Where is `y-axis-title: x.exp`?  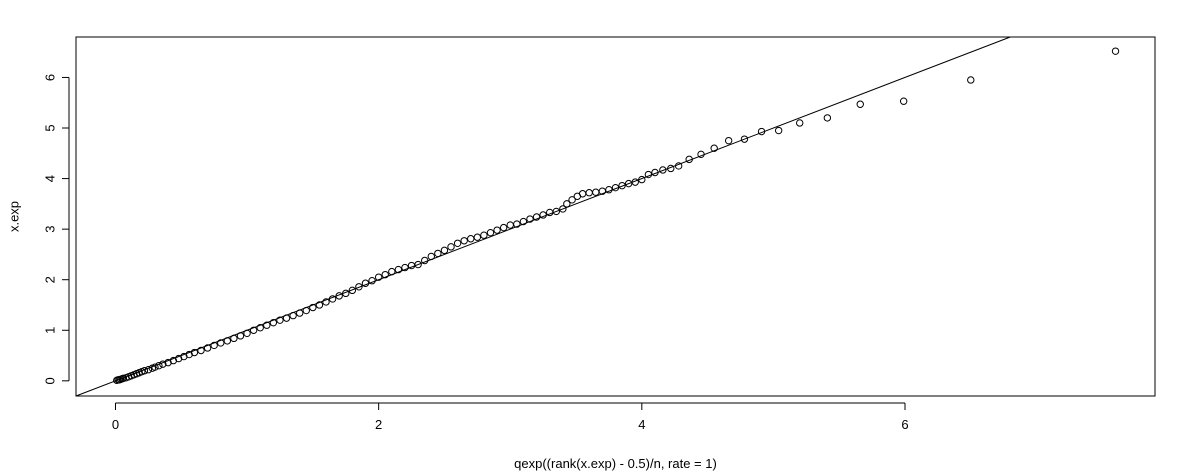
y-axis-title: x.exp is located at coordinates (14, 216).